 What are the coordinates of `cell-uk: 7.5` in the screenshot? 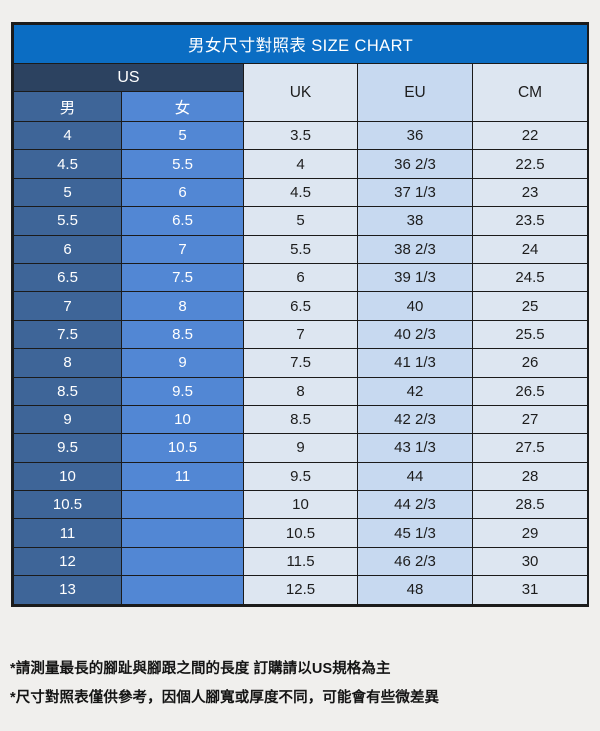 It's located at (300, 363).